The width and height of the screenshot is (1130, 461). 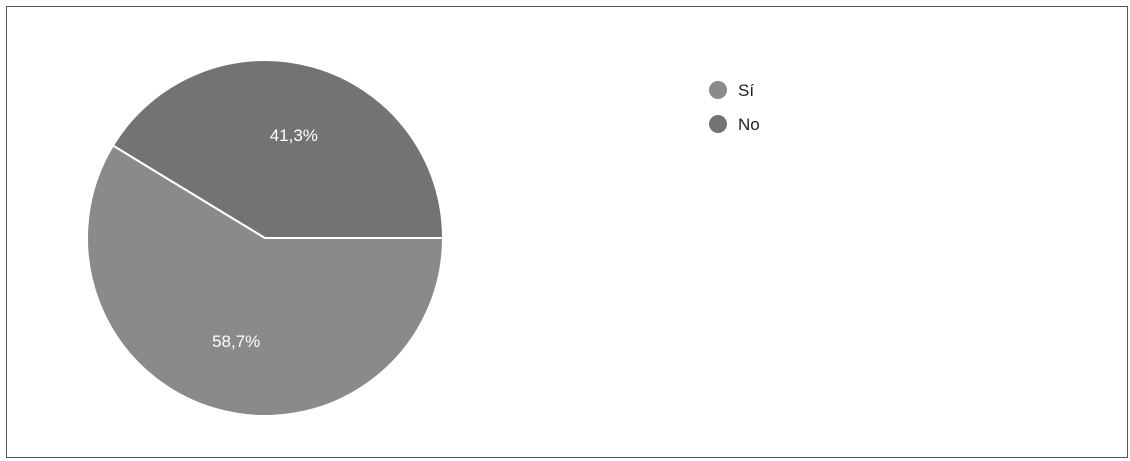 I want to click on pie-labels: 58,7% 41,3%, so click(x=265, y=238).